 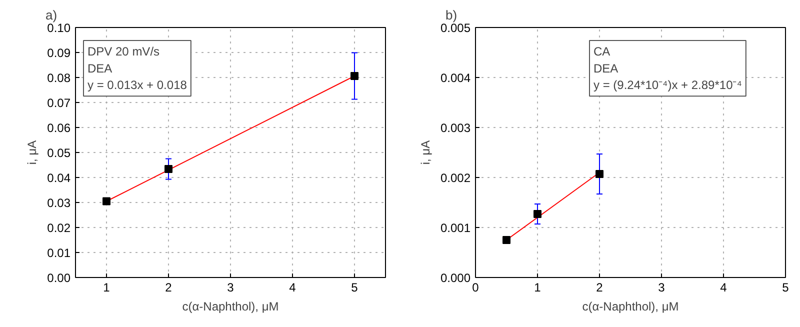 I want to click on y-tick-label: 0.002, so click(x=455, y=178).